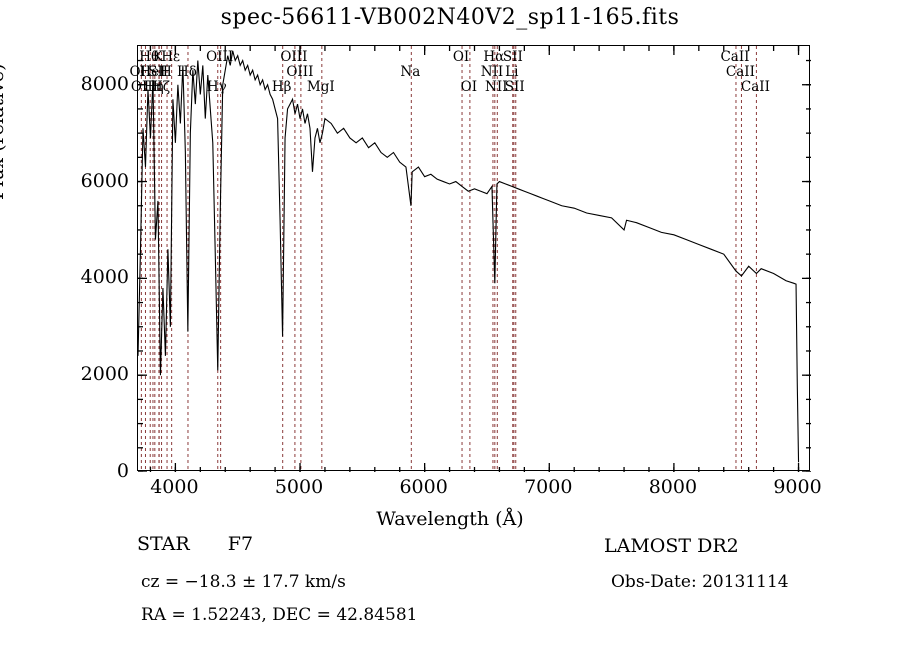  What do you see at coordinates (149, 57) in the screenshot?
I see `spectral-line-label: Hθ` at bounding box center [149, 57].